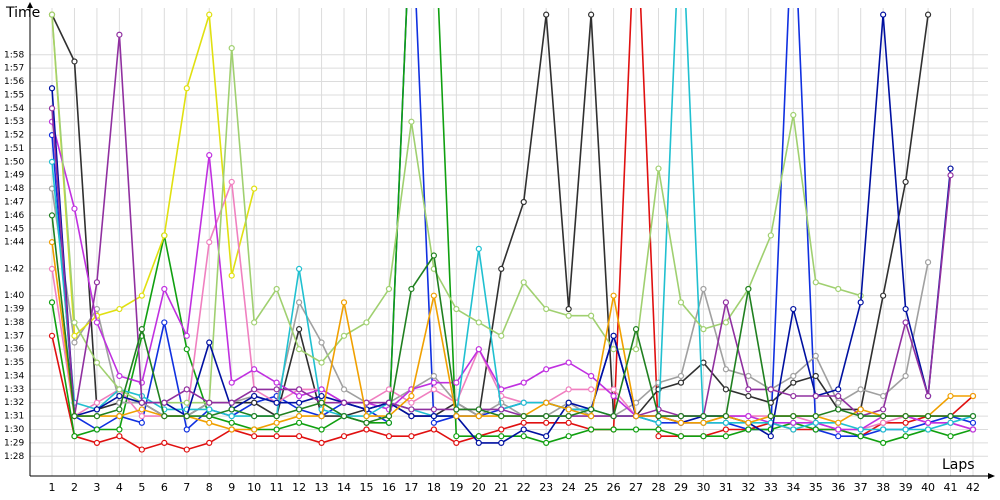 This screenshot has width=1000, height=500. I want to click on x-tick-label: 31, so click(726, 487).